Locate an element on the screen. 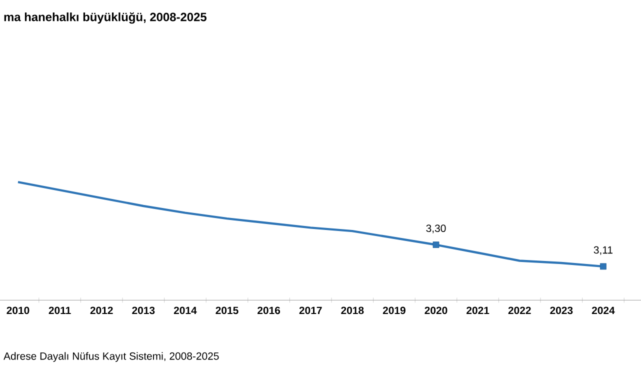 The width and height of the screenshot is (641, 380). x-tick-label: 2022 is located at coordinates (519, 310).